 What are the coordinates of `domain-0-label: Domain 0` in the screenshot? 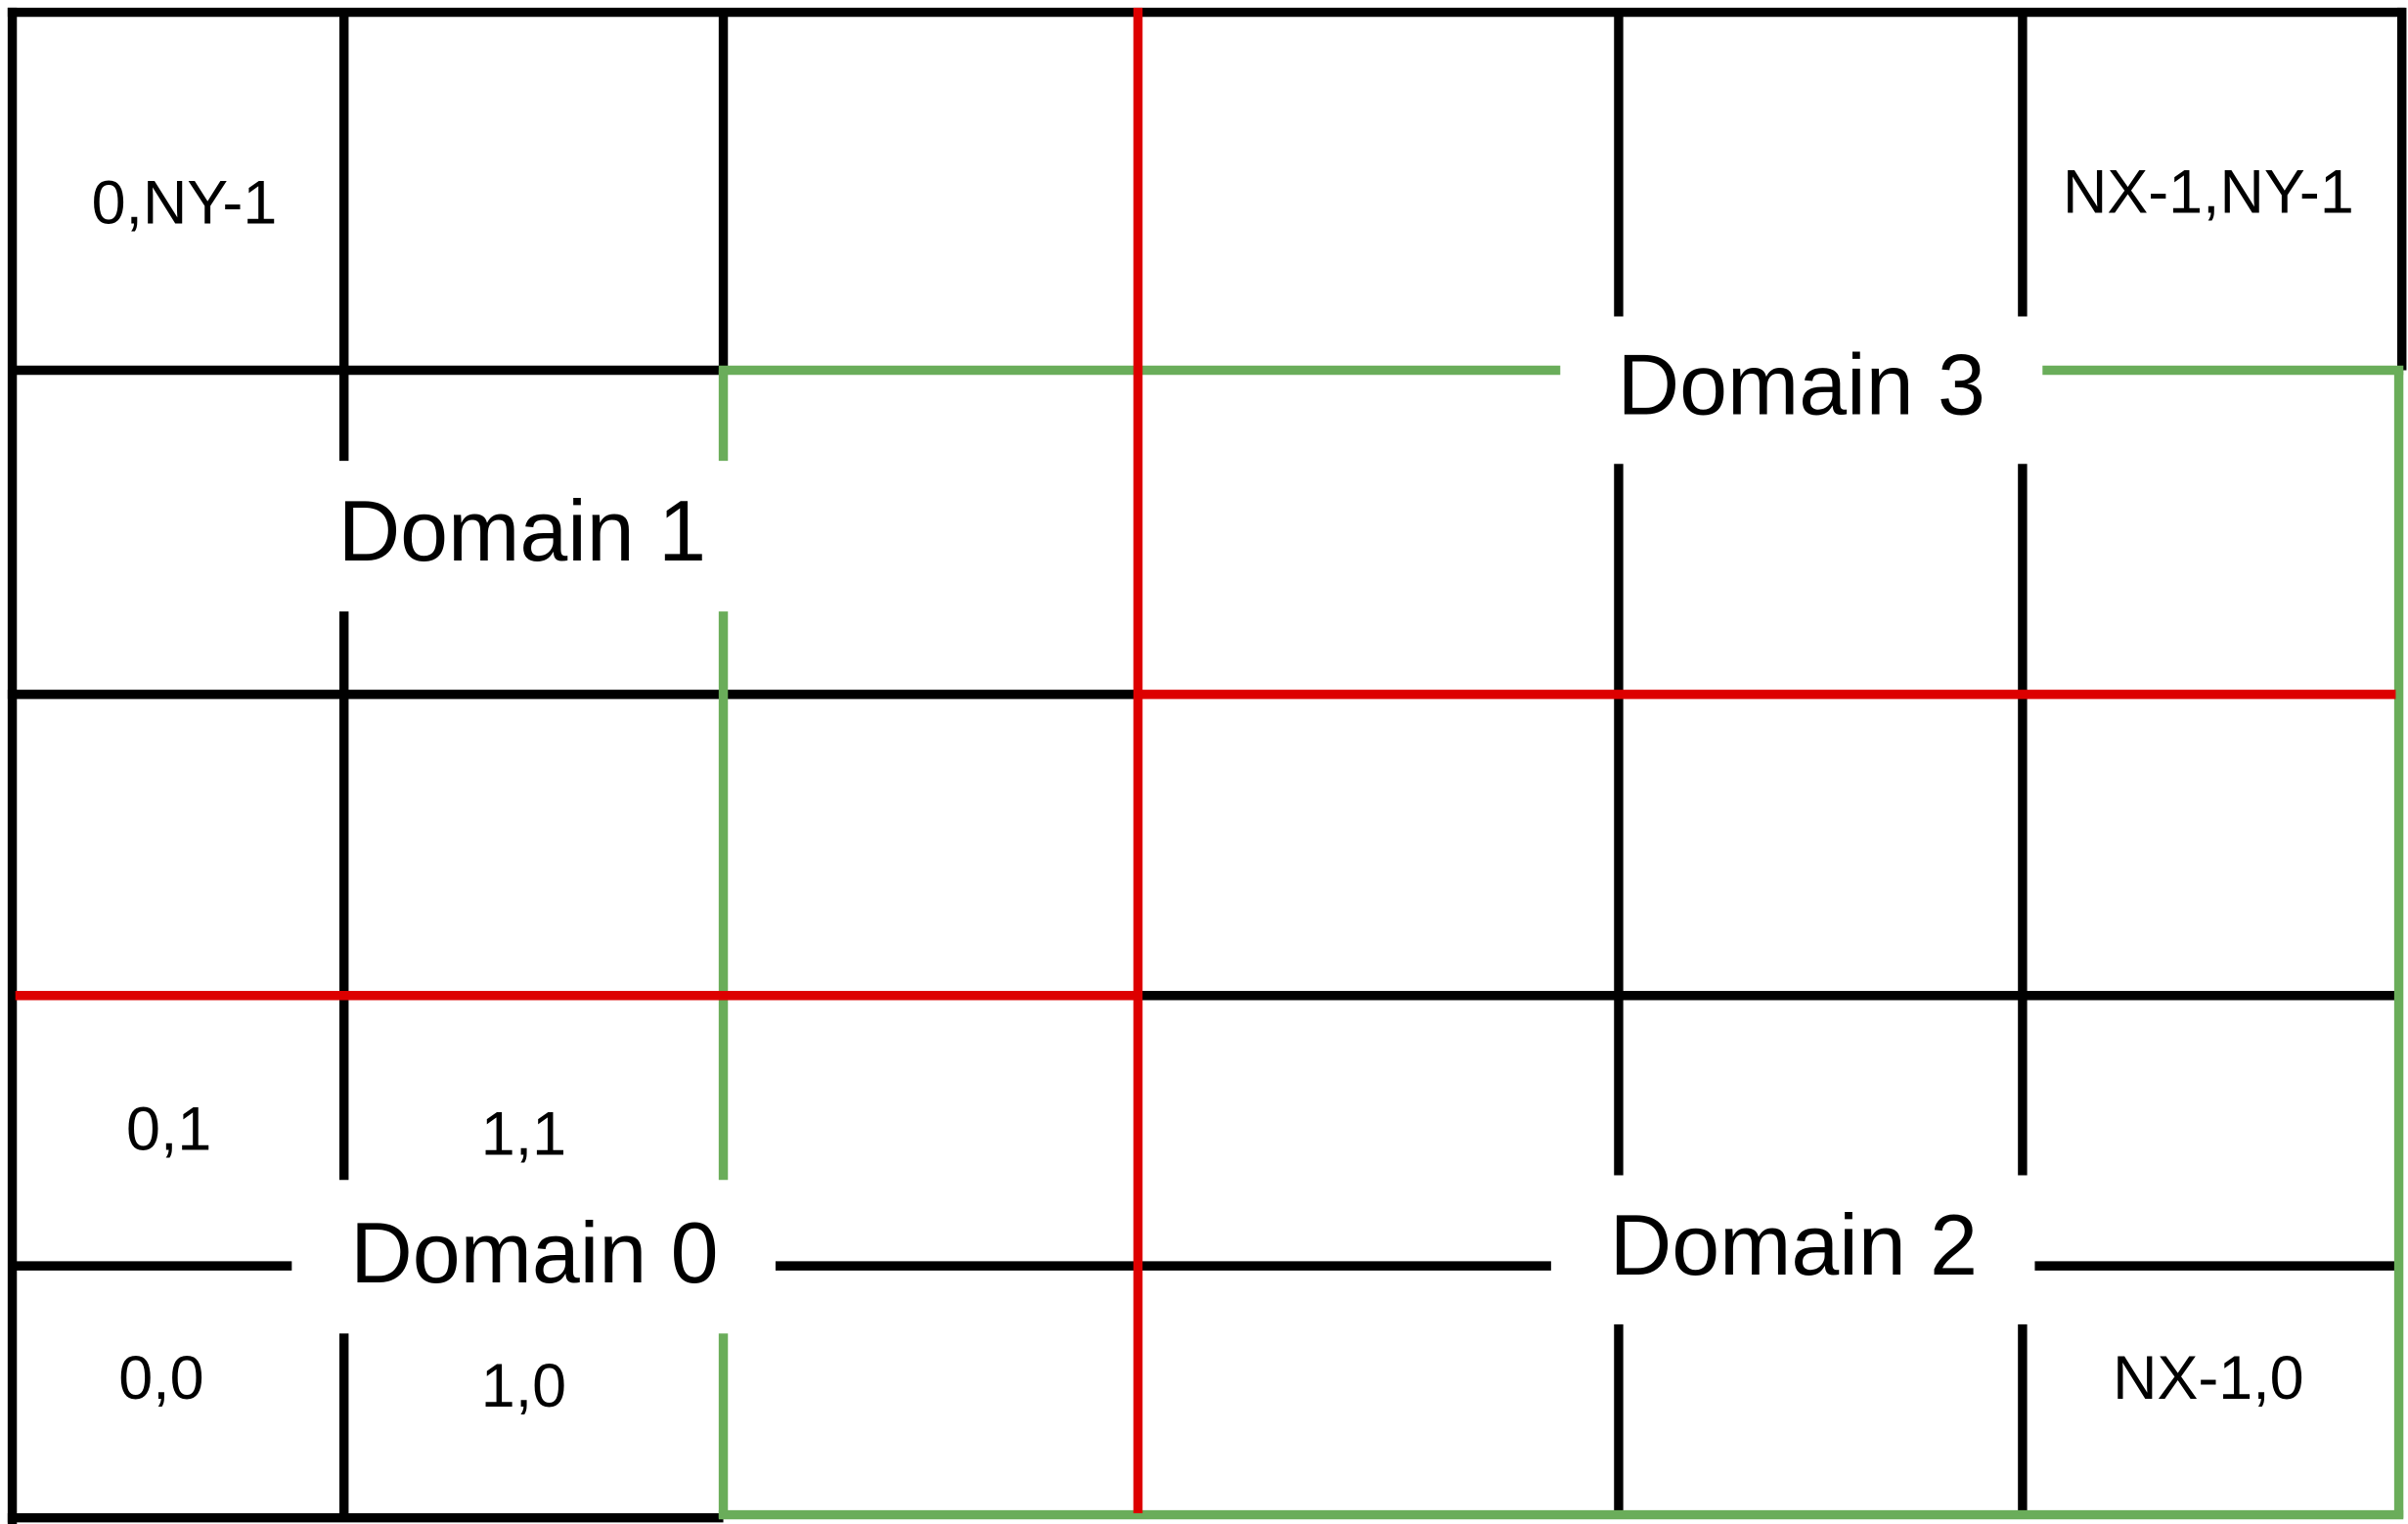 It's located at (534, 1252).